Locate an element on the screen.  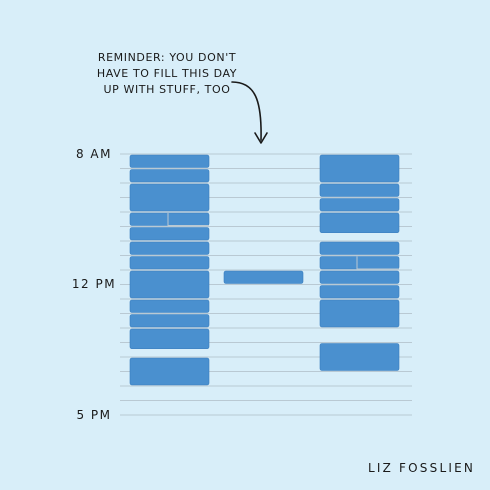
time-label-5pm: 5 PM is located at coordinates (94, 415).